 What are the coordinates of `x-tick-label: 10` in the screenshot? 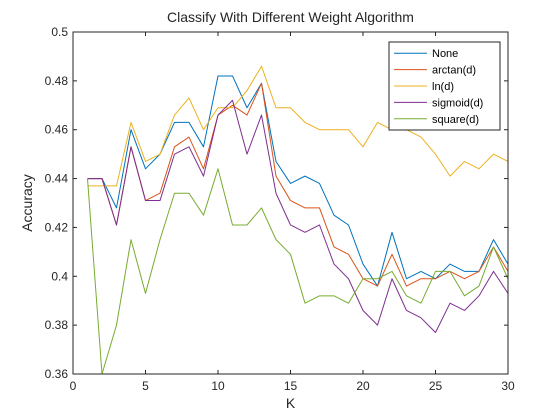 It's located at (218, 386).